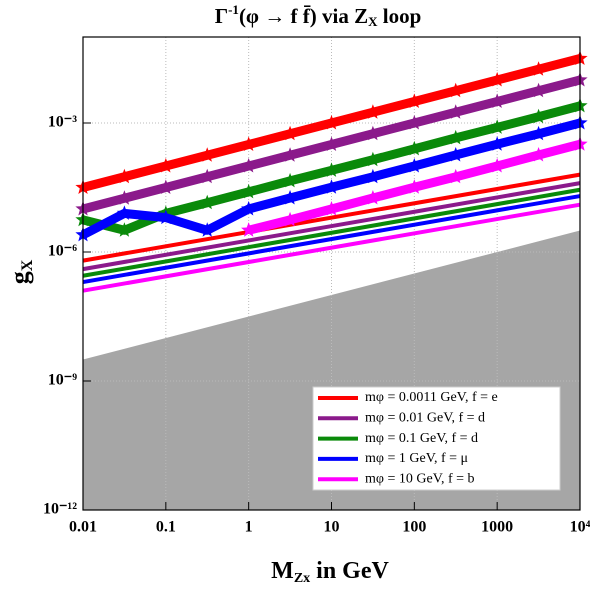 Image resolution: width=590 pixels, height=595 pixels. What do you see at coordinates (302, 578) in the screenshot?
I see `label-sub: Zx` at bounding box center [302, 578].